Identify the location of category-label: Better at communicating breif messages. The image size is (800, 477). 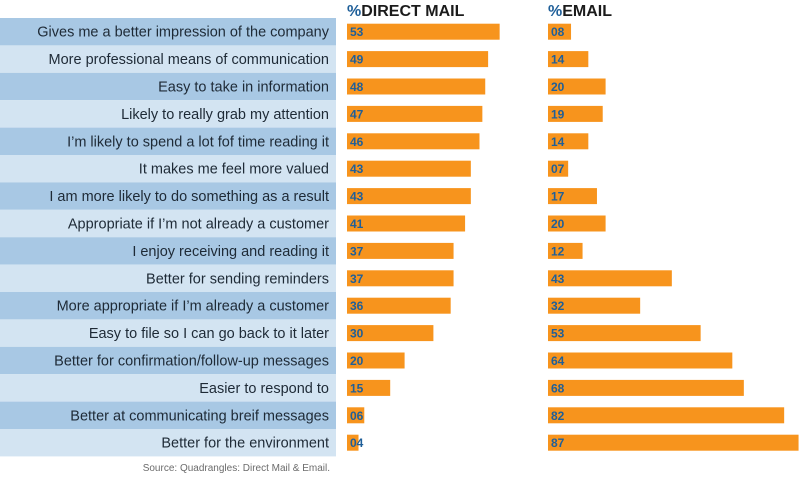
(199, 416).